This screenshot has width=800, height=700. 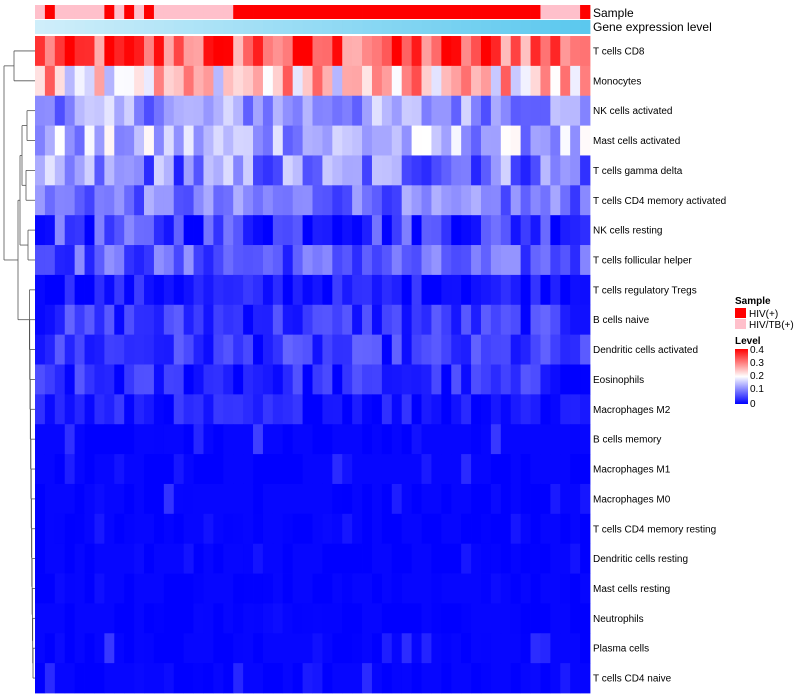 I want to click on row-label: T cells CD4 memory resting, so click(x=654, y=529).